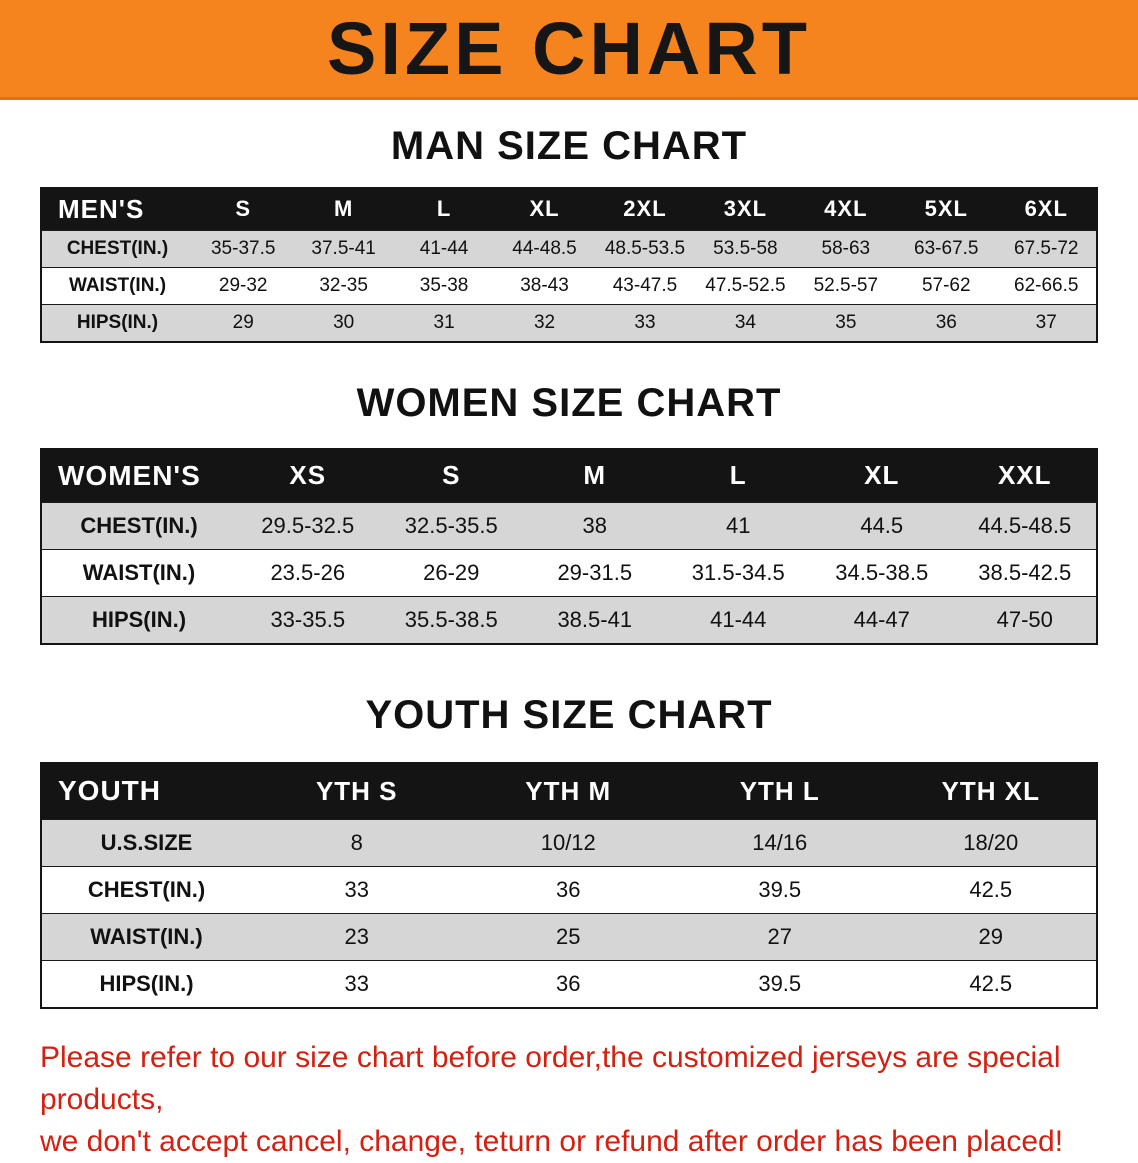  I want to click on size-header-cell: 4XL, so click(846, 209).